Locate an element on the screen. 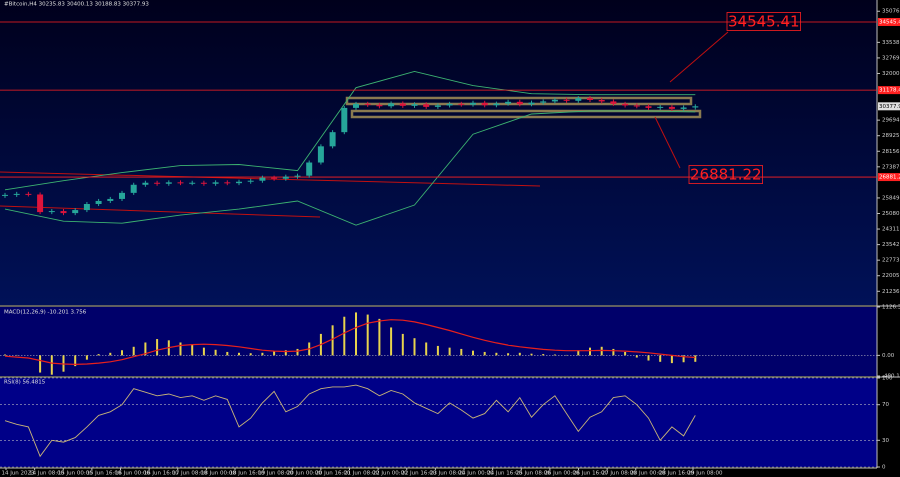 The width and height of the screenshot is (900, 477). x-tick-label: 15 Jun 16:00 is located at coordinates (103, 474).